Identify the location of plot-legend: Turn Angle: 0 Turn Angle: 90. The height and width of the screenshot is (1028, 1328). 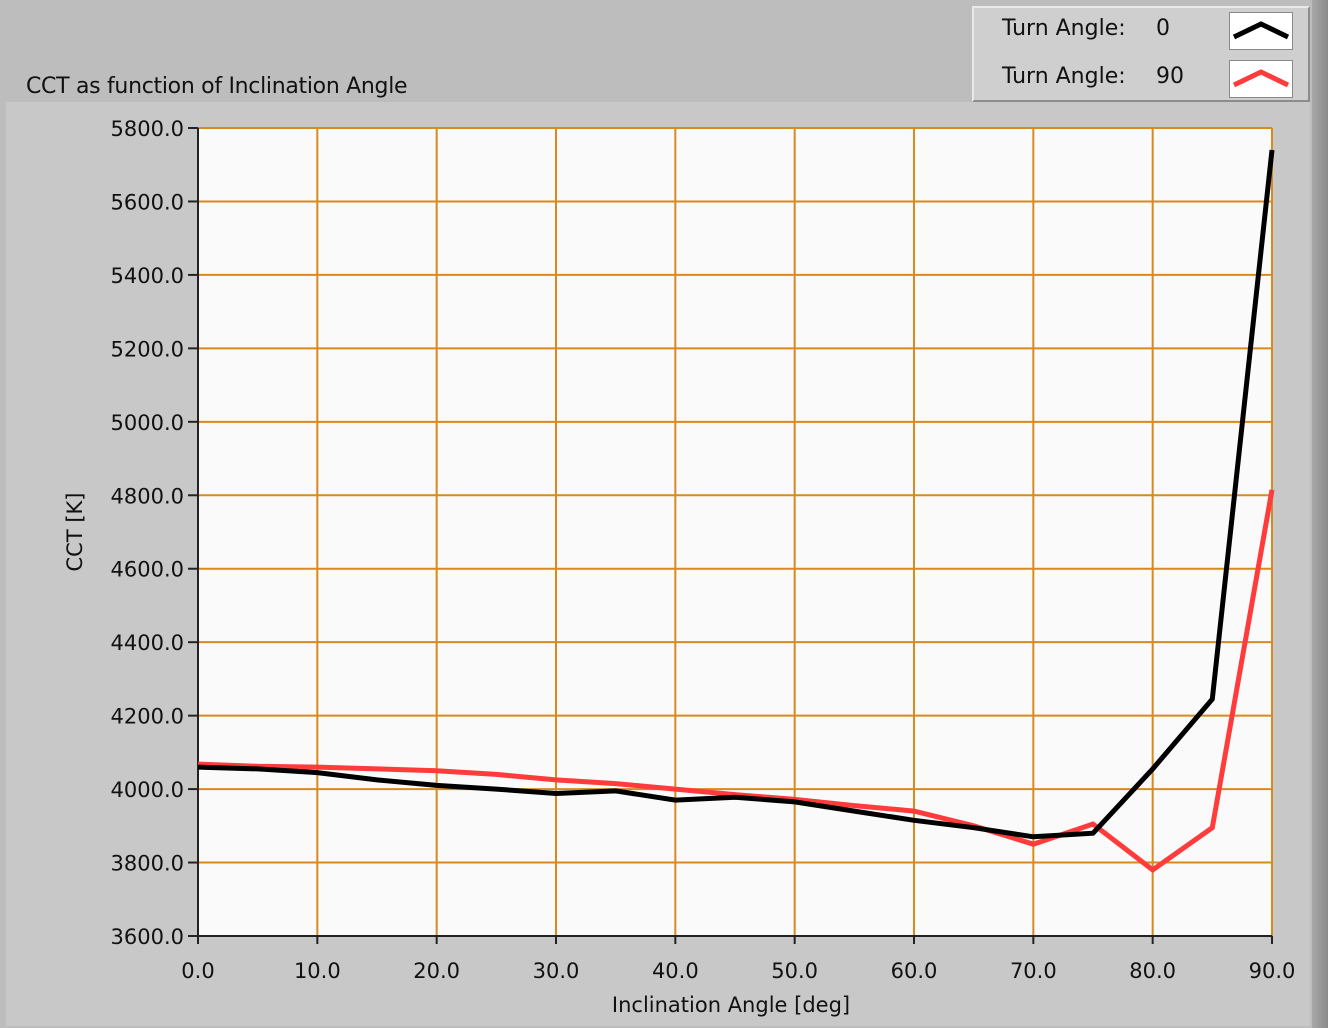
(1141, 54).